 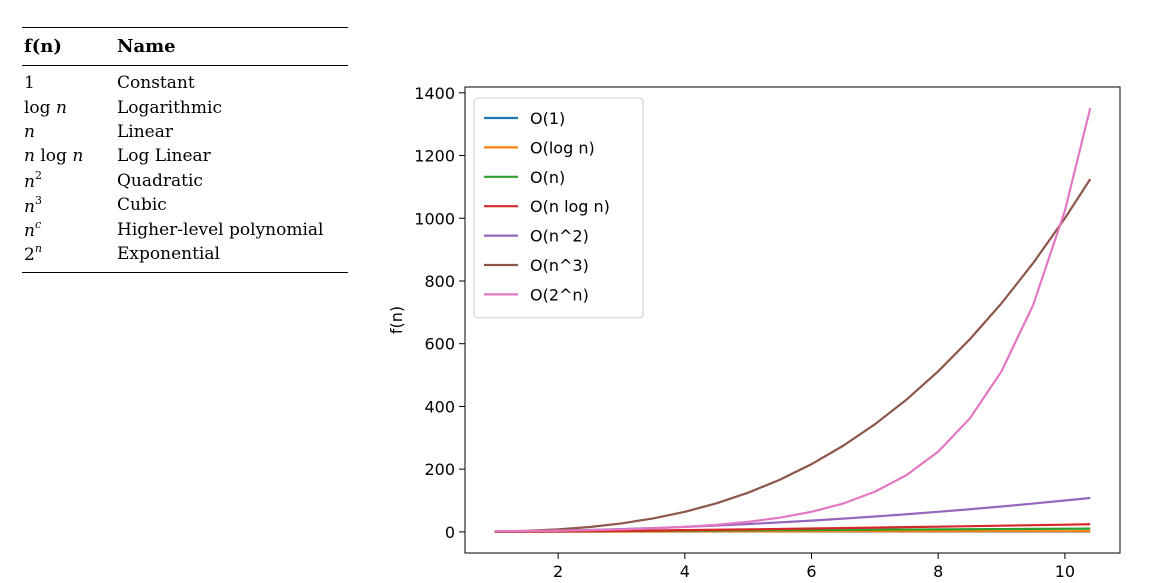 What do you see at coordinates (164, 156) in the screenshot?
I see `row-name: Log Linear` at bounding box center [164, 156].